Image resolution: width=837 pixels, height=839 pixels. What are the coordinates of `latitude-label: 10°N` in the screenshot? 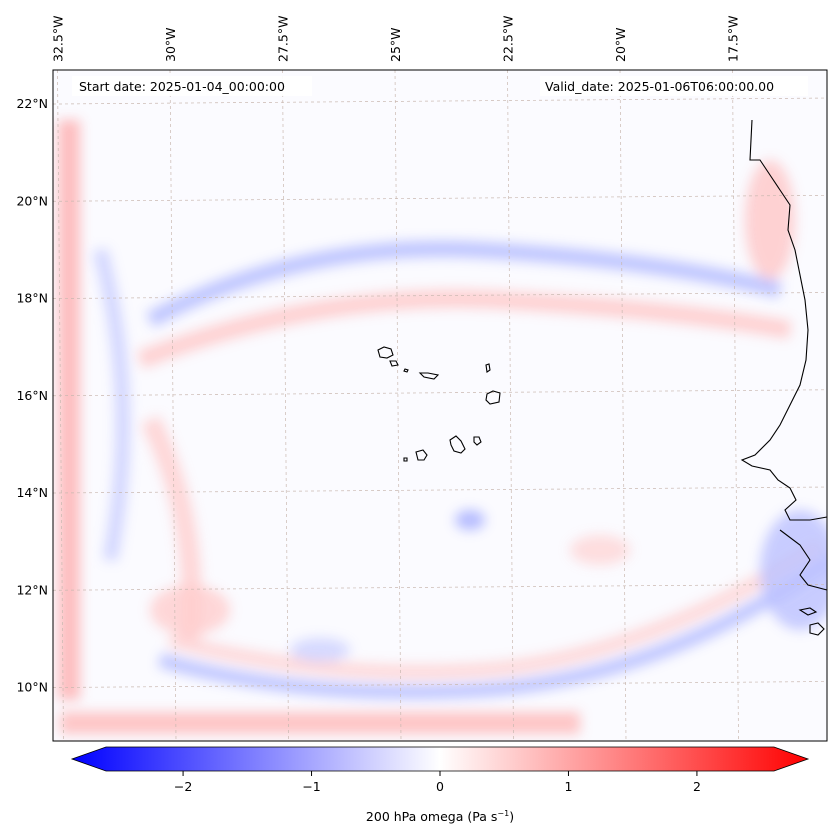 It's located at (32, 687).